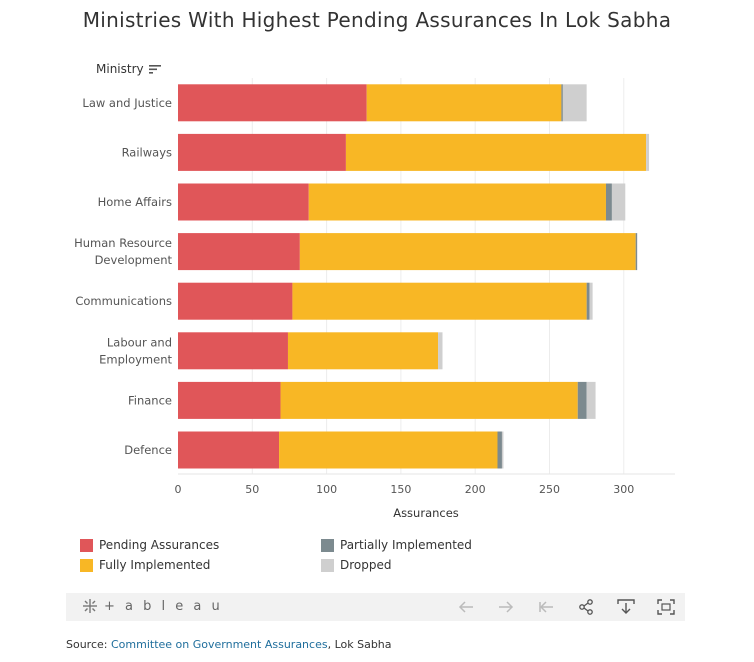  Describe the element at coordinates (178, 489) in the screenshot. I see `x-tick-label: 0` at that location.